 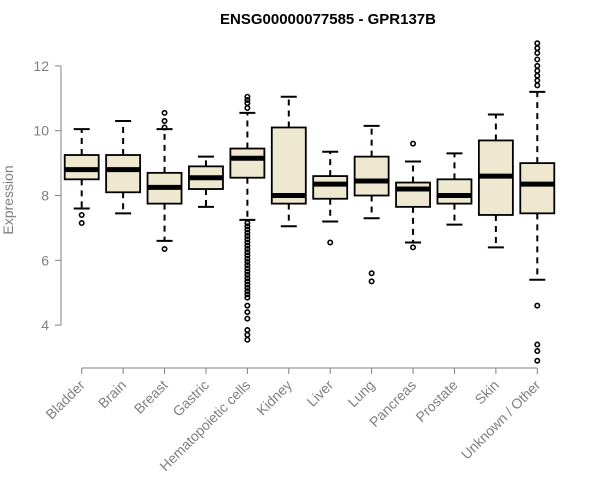 I want to click on chart-title: ENSG00000077585 - GPR137B, so click(x=328, y=19).